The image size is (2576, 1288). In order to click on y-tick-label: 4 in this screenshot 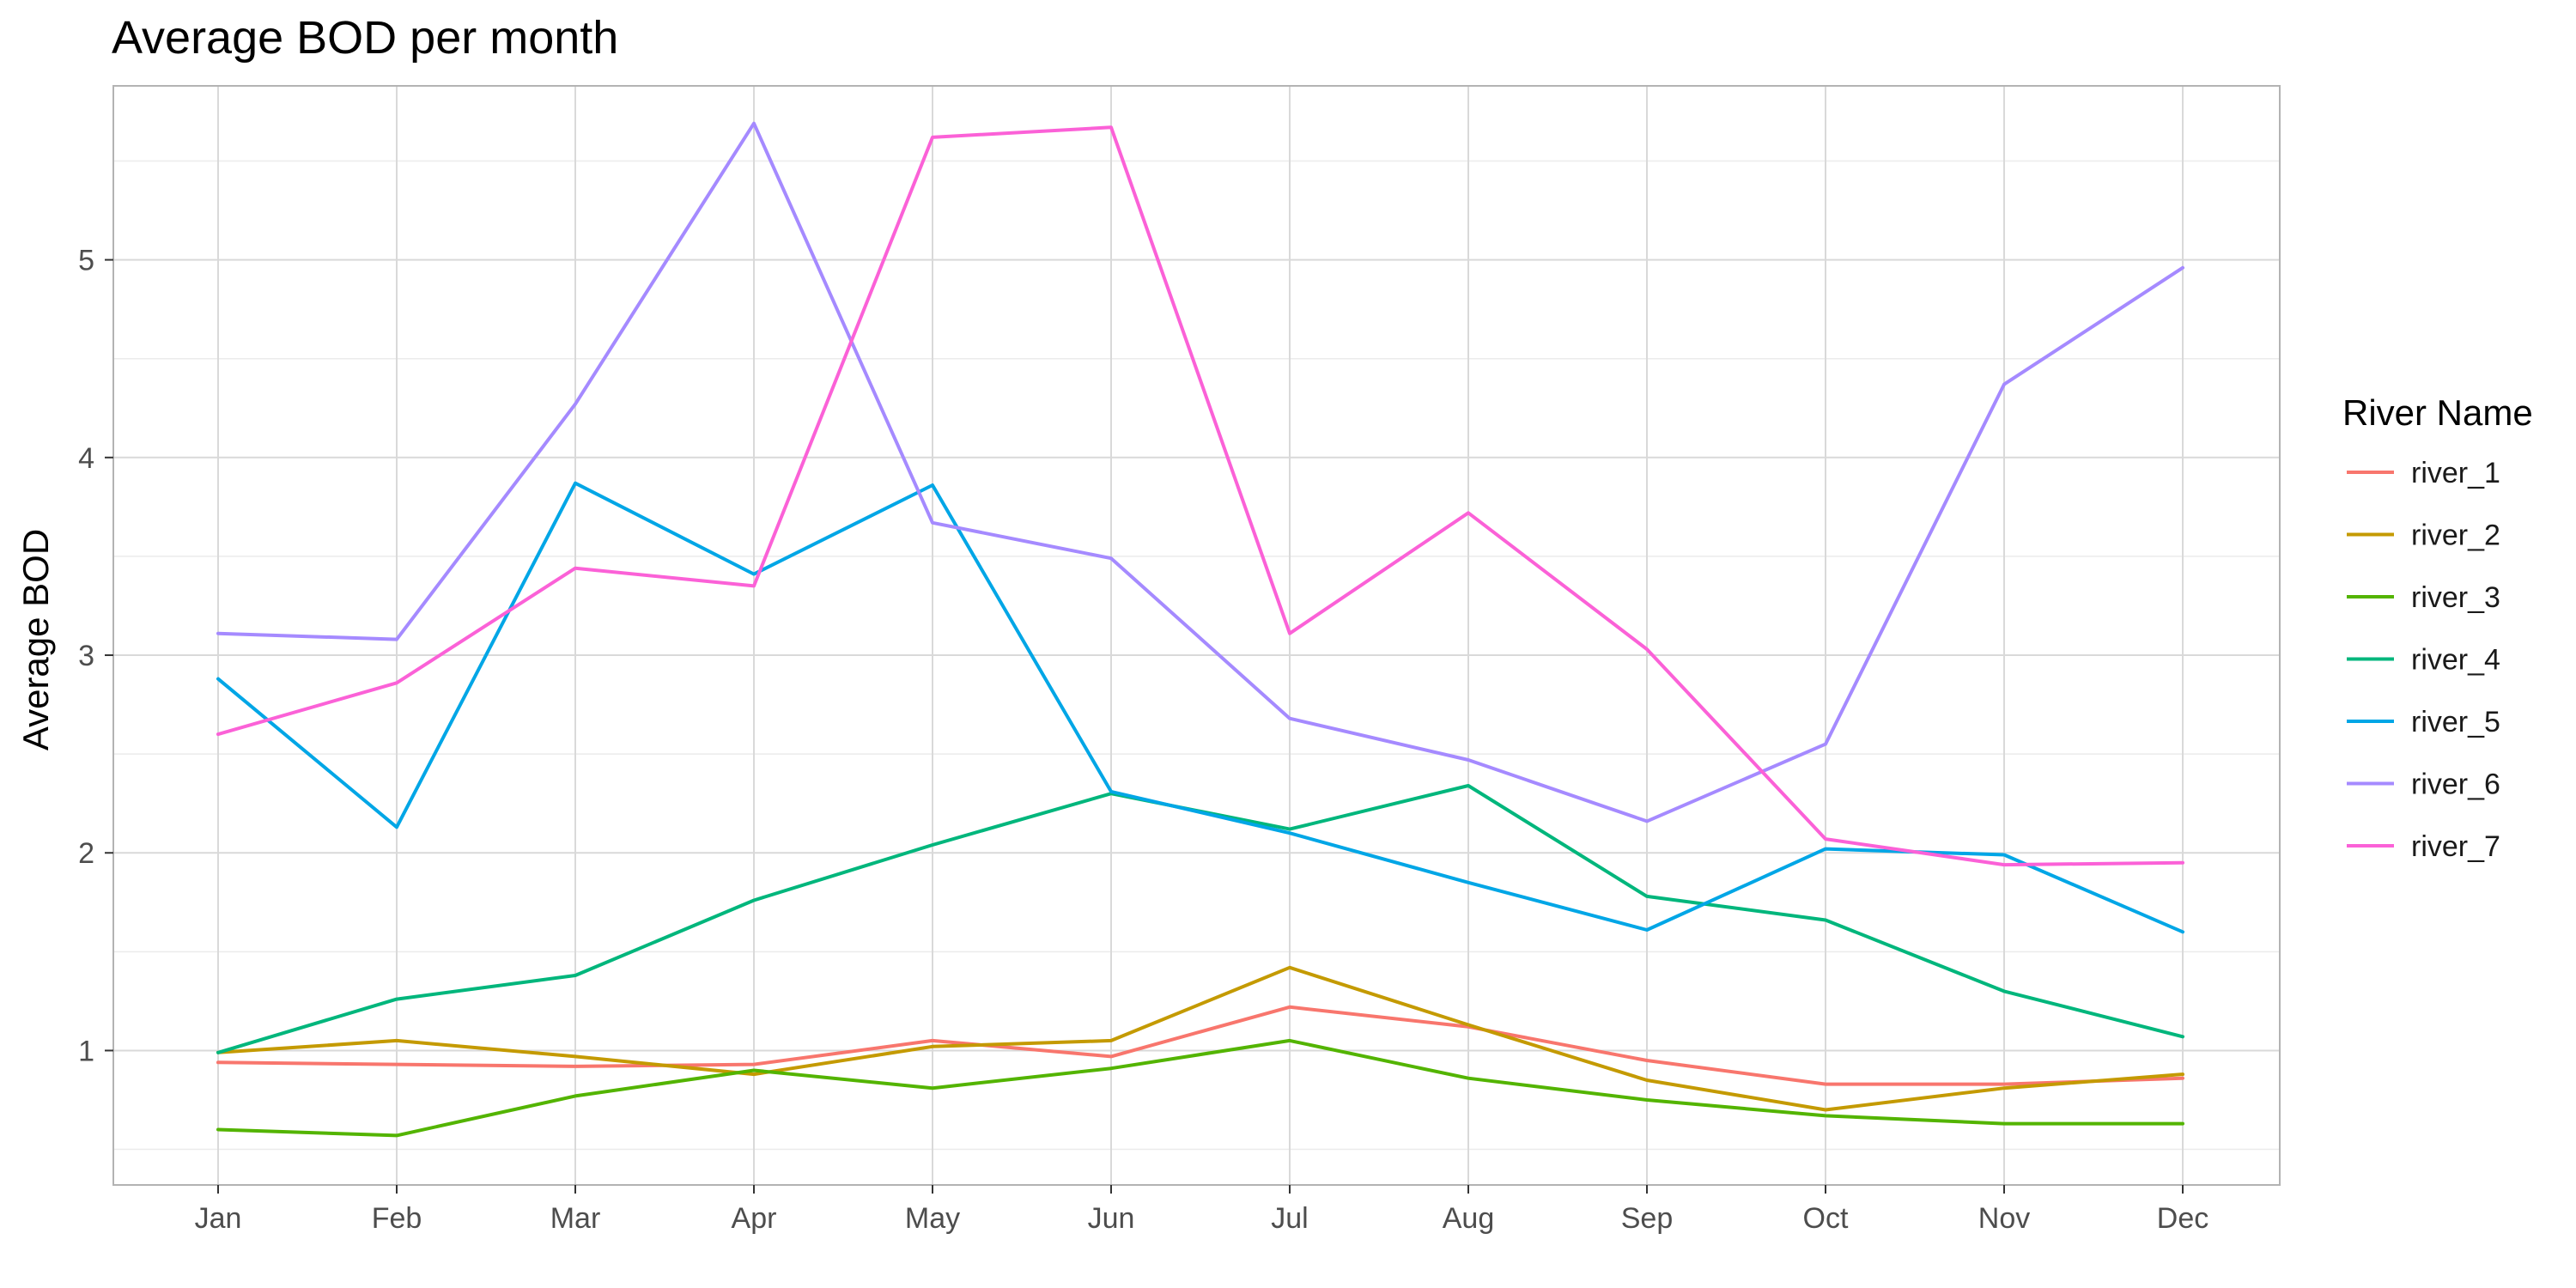, I will do `click(86, 459)`.